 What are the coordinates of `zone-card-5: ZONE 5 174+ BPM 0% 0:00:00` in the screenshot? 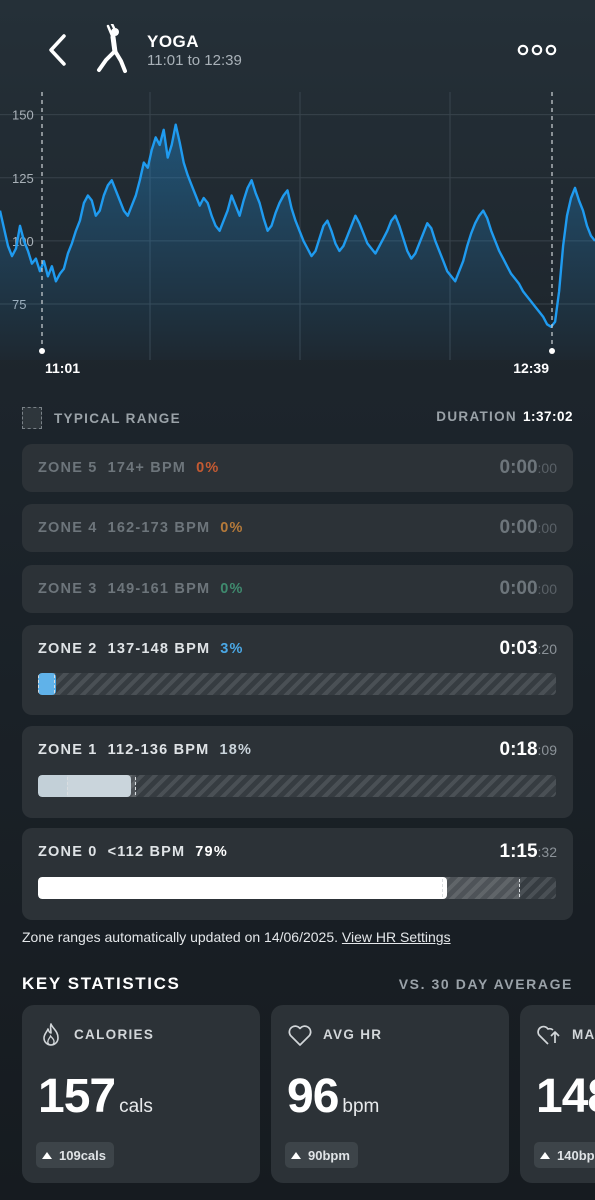 It's located at (297, 468).